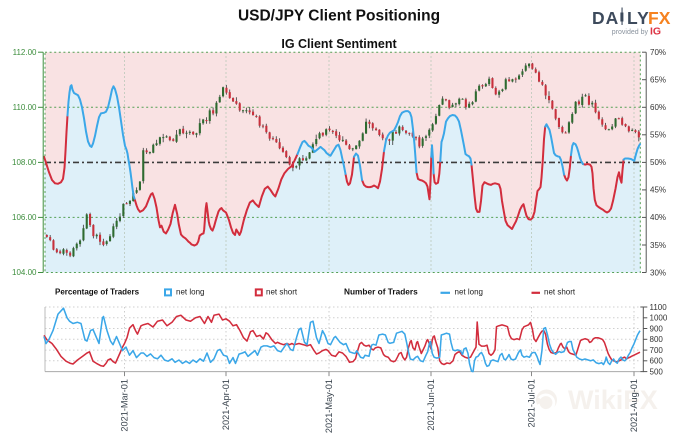  I want to click on svg-text: 40%, so click(658, 217).